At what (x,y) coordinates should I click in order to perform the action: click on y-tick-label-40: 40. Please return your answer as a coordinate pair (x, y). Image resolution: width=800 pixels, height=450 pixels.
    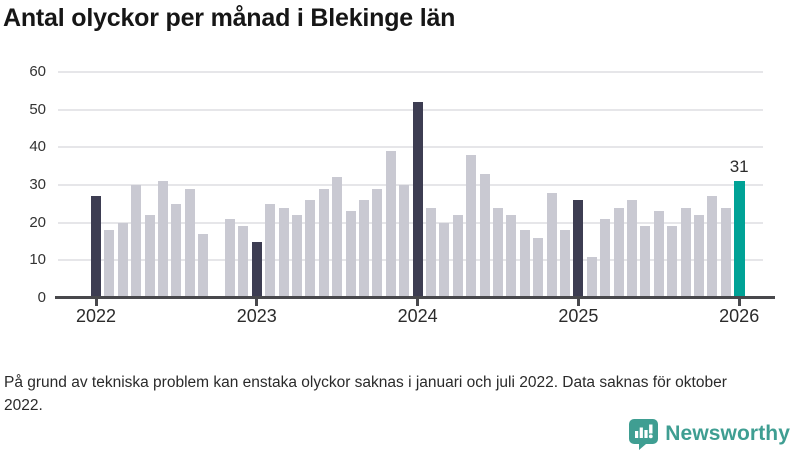
    Looking at the image, I should click on (37, 147).